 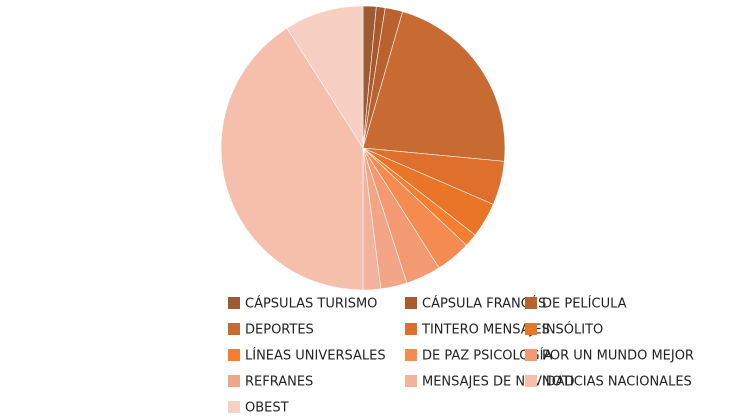 I want to click on legend-label: LÍNEAS UNIVERSALES, so click(x=315, y=356).